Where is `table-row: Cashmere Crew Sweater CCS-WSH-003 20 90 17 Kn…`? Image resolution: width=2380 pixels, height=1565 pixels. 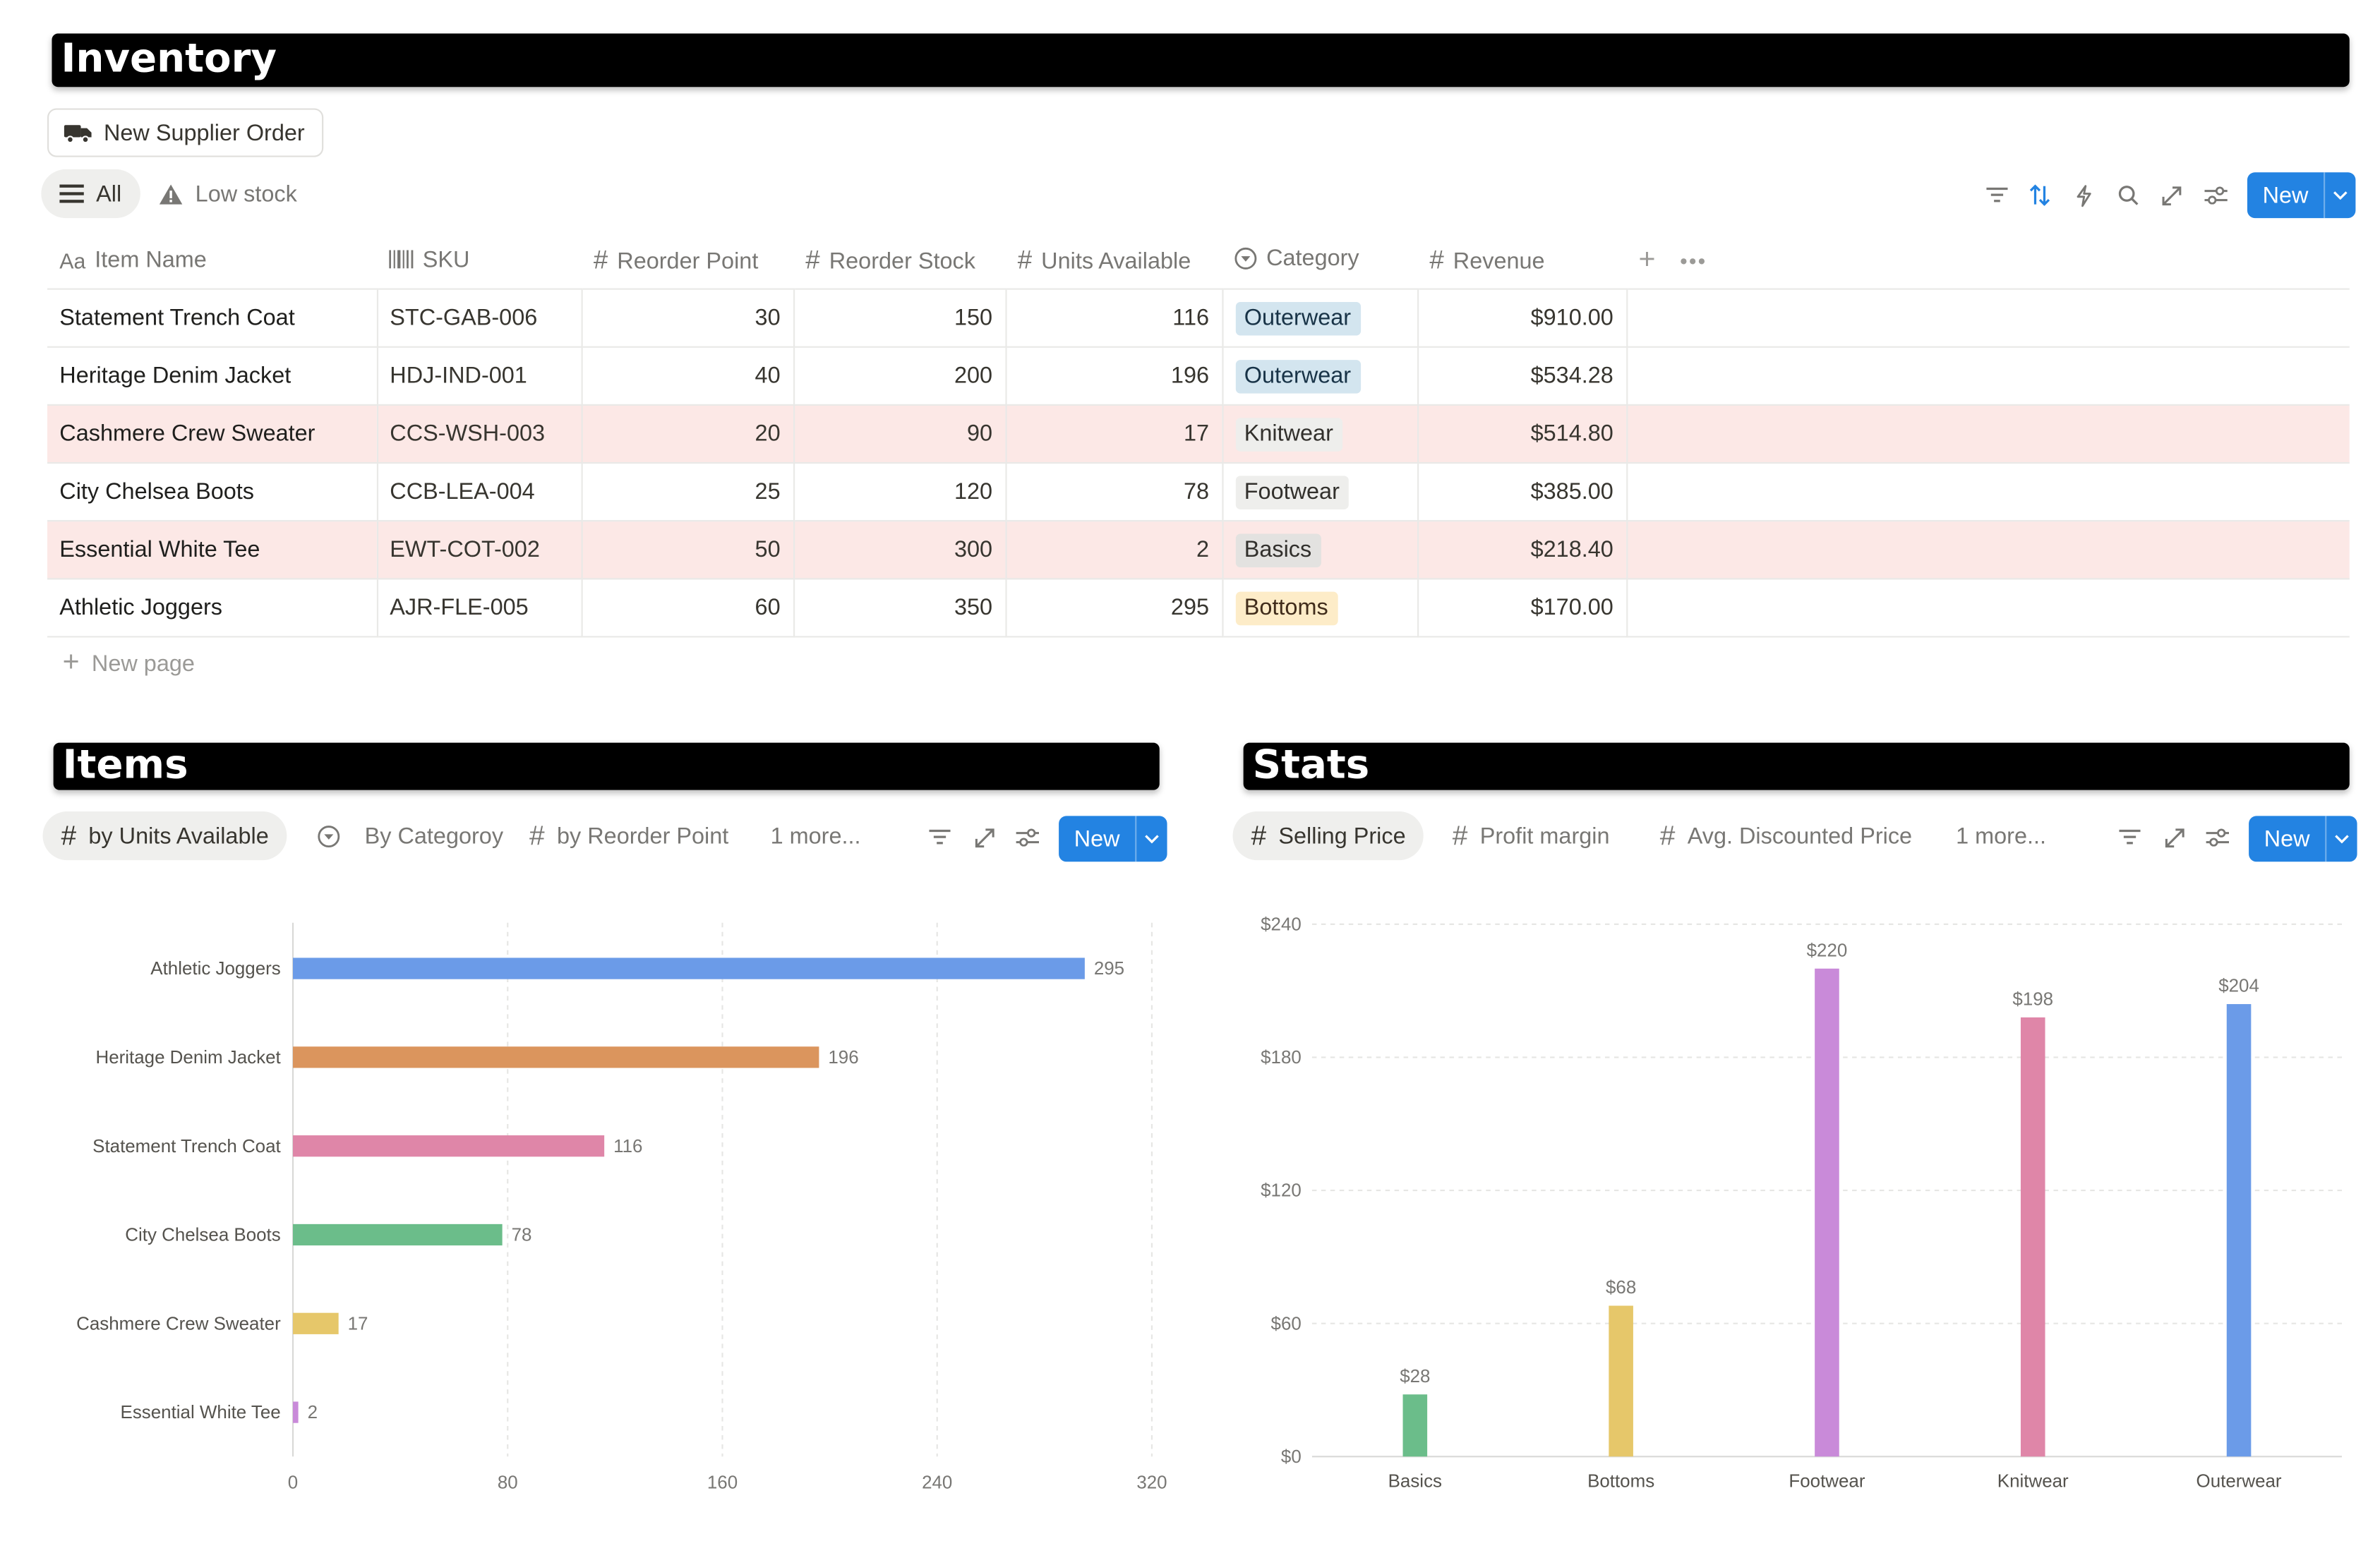
table-row: Cashmere Crew Sweater CCS-WSH-003 20 90 17 Kn… is located at coordinates (1198, 434).